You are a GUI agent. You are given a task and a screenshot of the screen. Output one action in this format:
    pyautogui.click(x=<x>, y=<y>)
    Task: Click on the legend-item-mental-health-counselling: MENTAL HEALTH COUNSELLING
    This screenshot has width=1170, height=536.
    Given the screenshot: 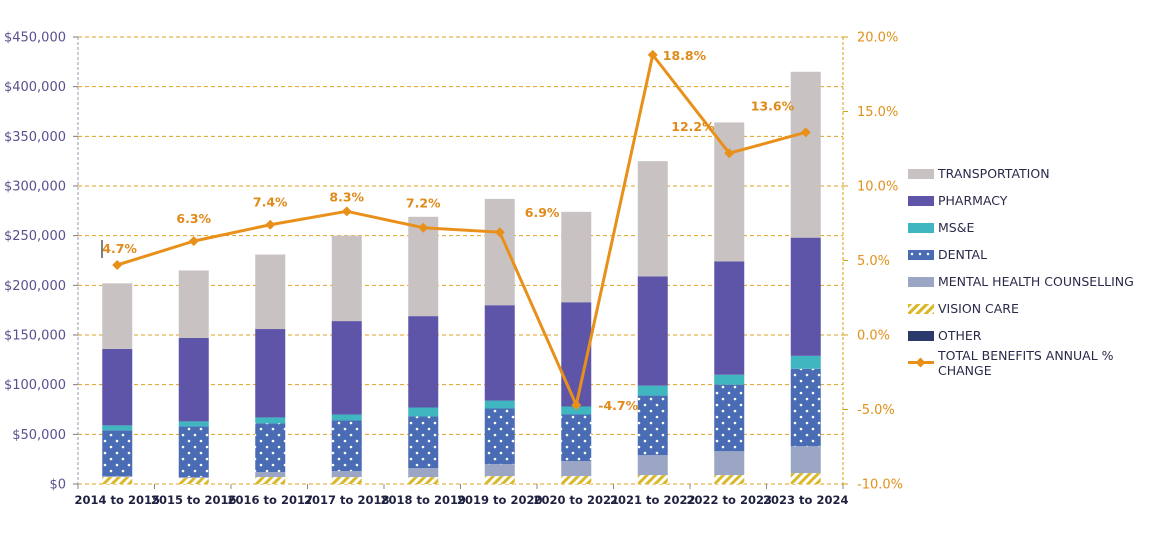 What is the action you would take?
    pyautogui.click(x=1039, y=281)
    